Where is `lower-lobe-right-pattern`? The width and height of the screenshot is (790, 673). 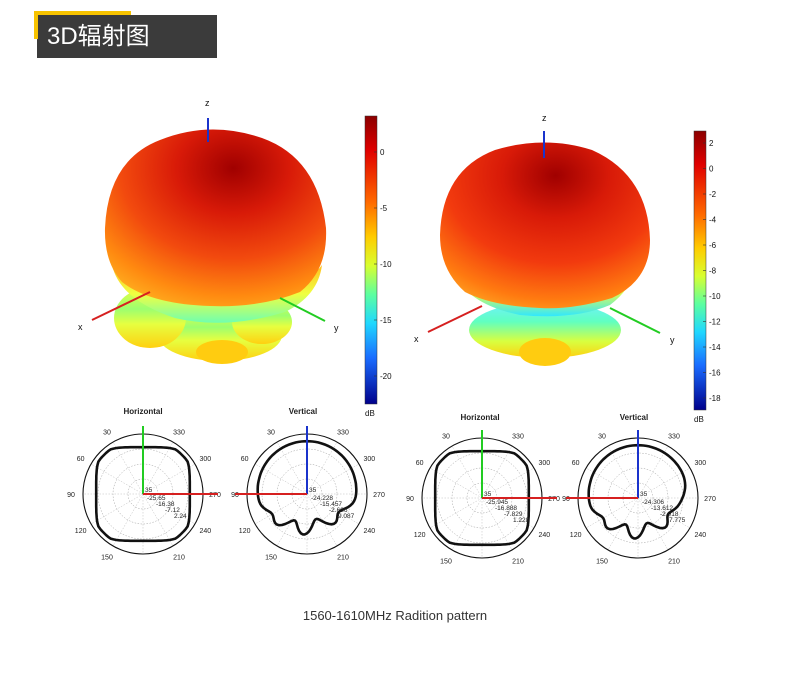
lower-lobe-right-pattern is located at coordinates (545, 330).